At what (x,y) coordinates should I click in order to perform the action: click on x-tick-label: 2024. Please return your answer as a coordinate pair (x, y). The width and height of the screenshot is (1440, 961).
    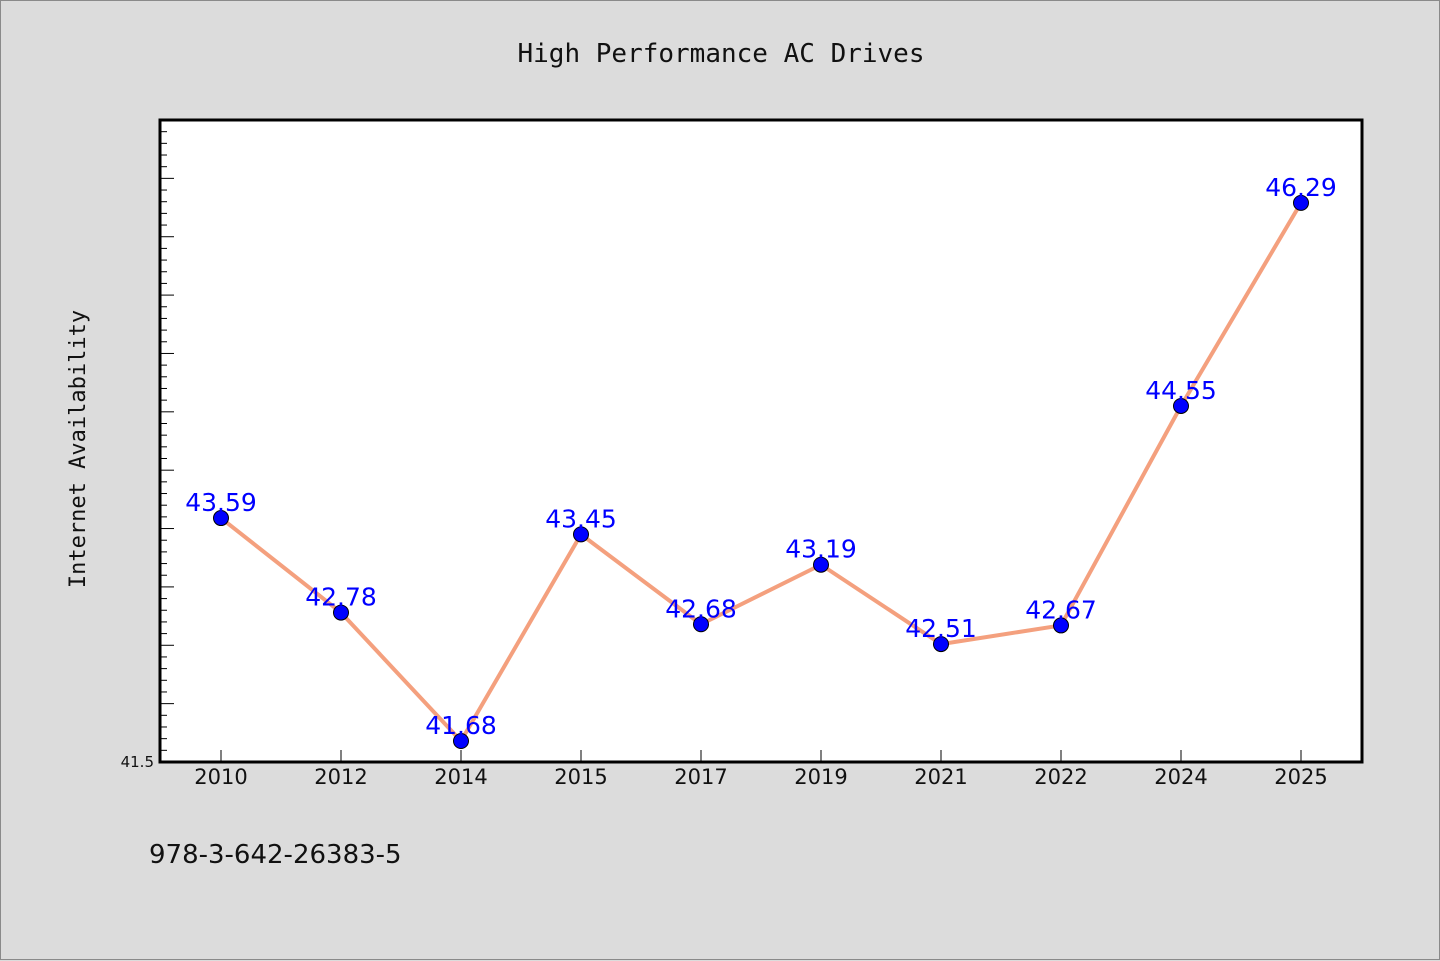
    Looking at the image, I should click on (1180, 777).